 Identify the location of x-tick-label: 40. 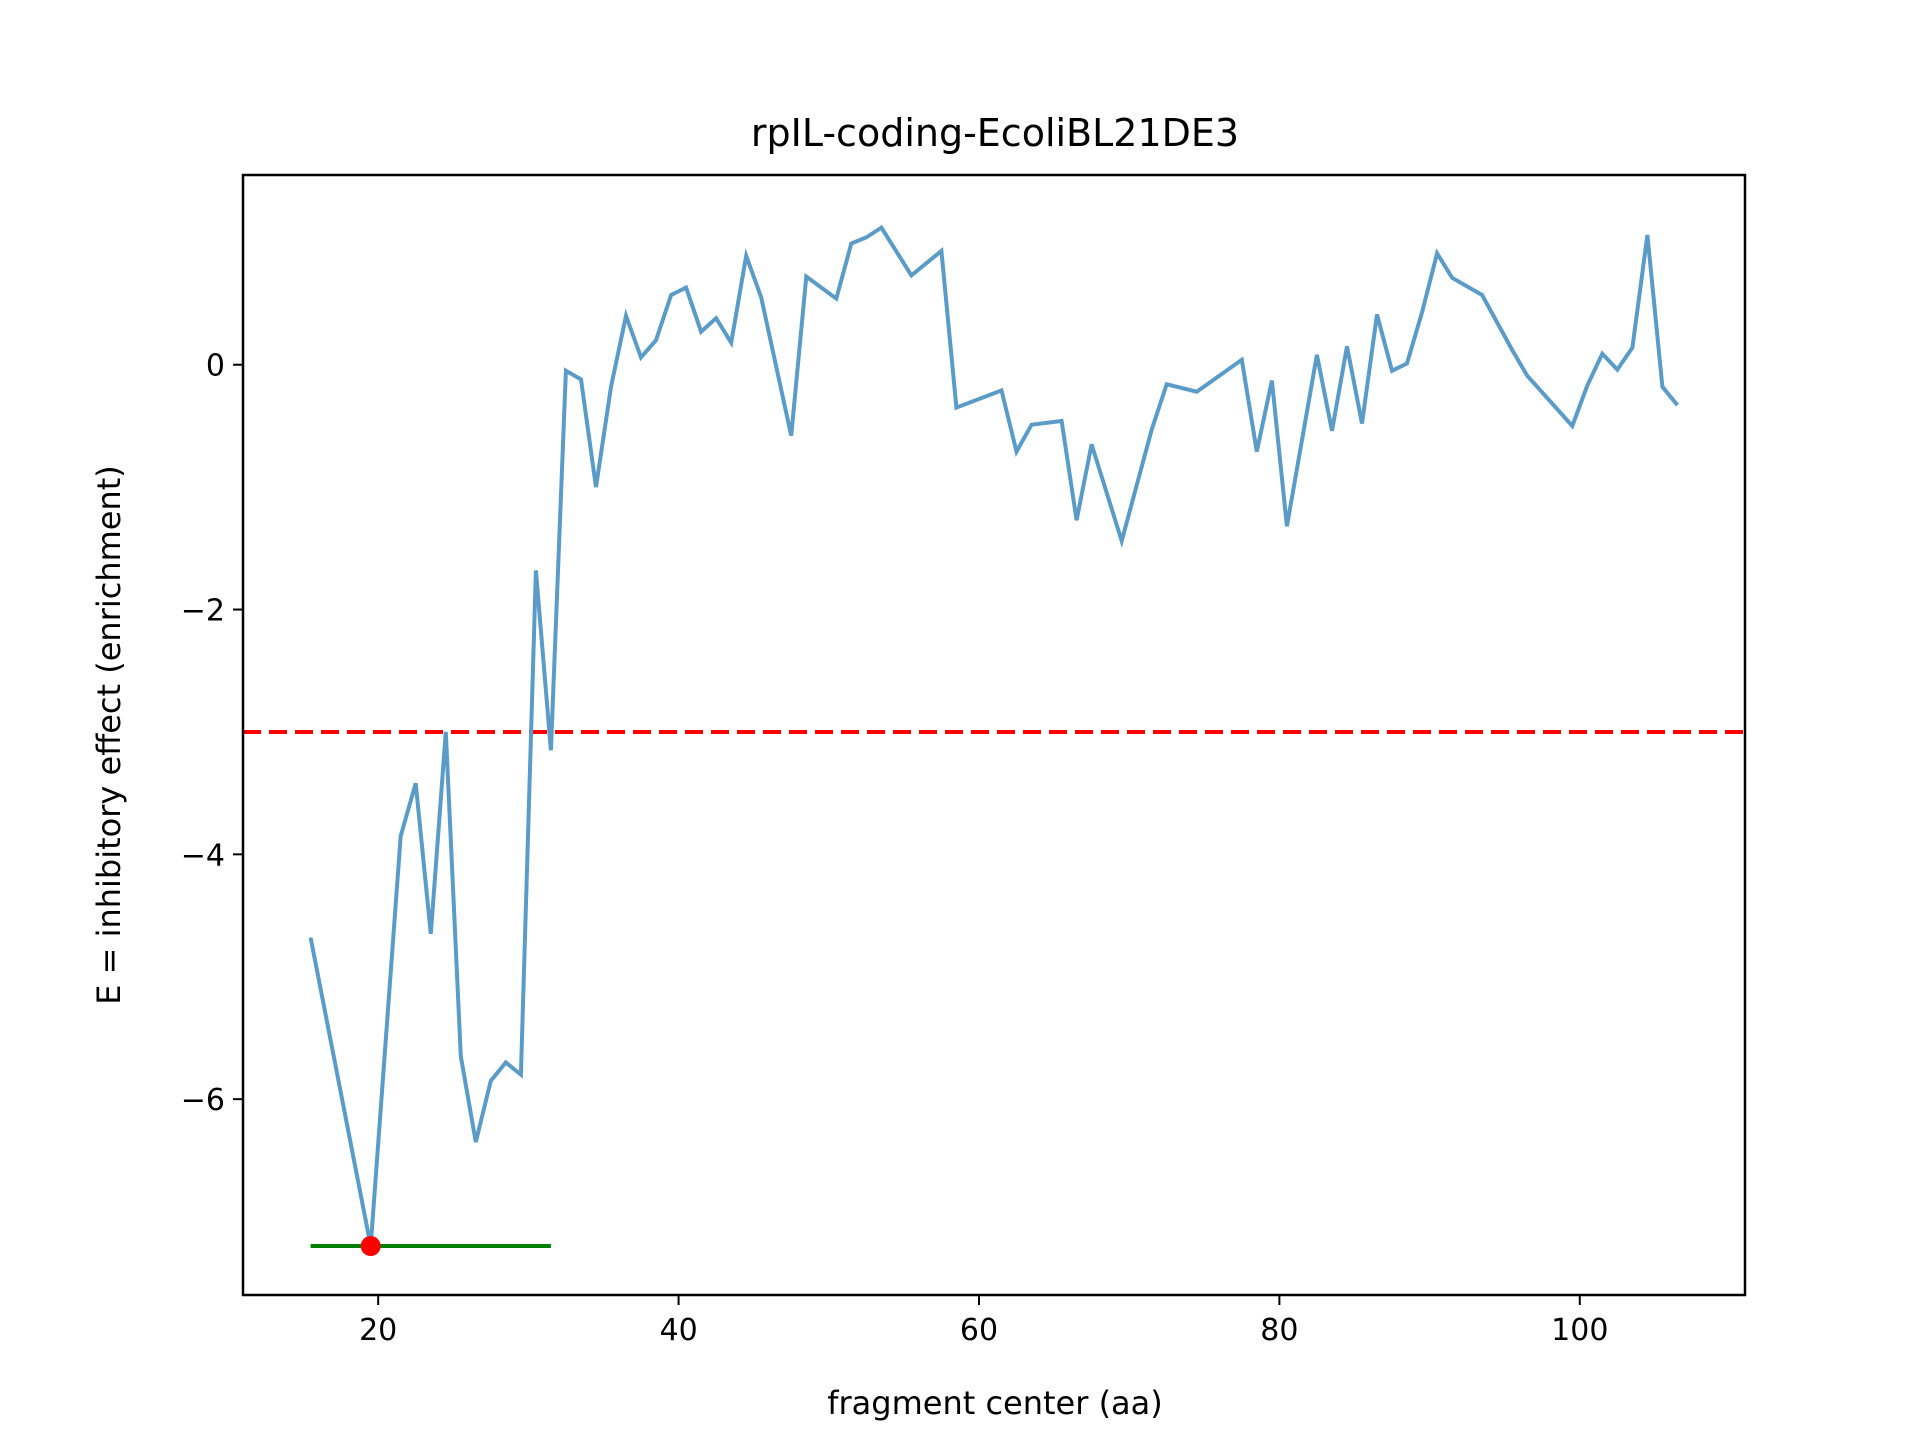
(678, 1330).